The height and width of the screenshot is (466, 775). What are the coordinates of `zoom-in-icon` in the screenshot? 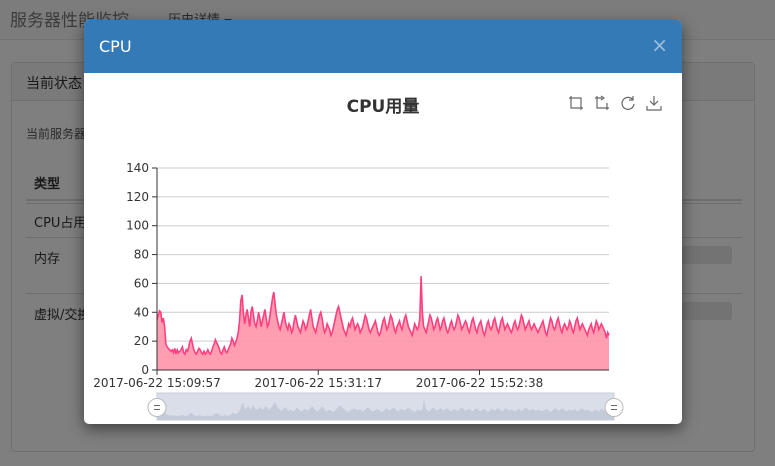 It's located at (576, 103).